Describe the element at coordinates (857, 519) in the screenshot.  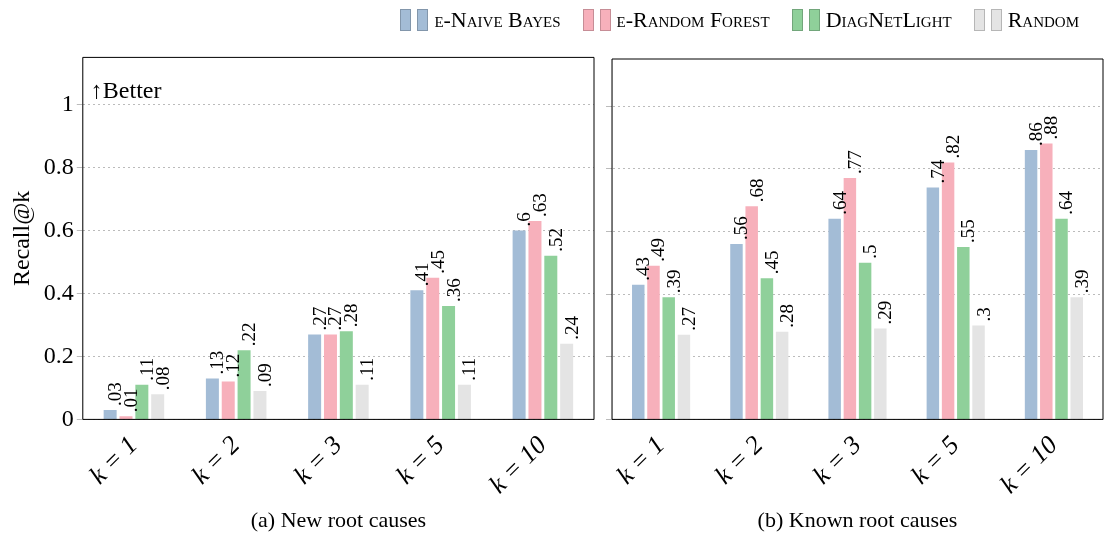
I see `x-axis-title: (b) Known root causes` at that location.